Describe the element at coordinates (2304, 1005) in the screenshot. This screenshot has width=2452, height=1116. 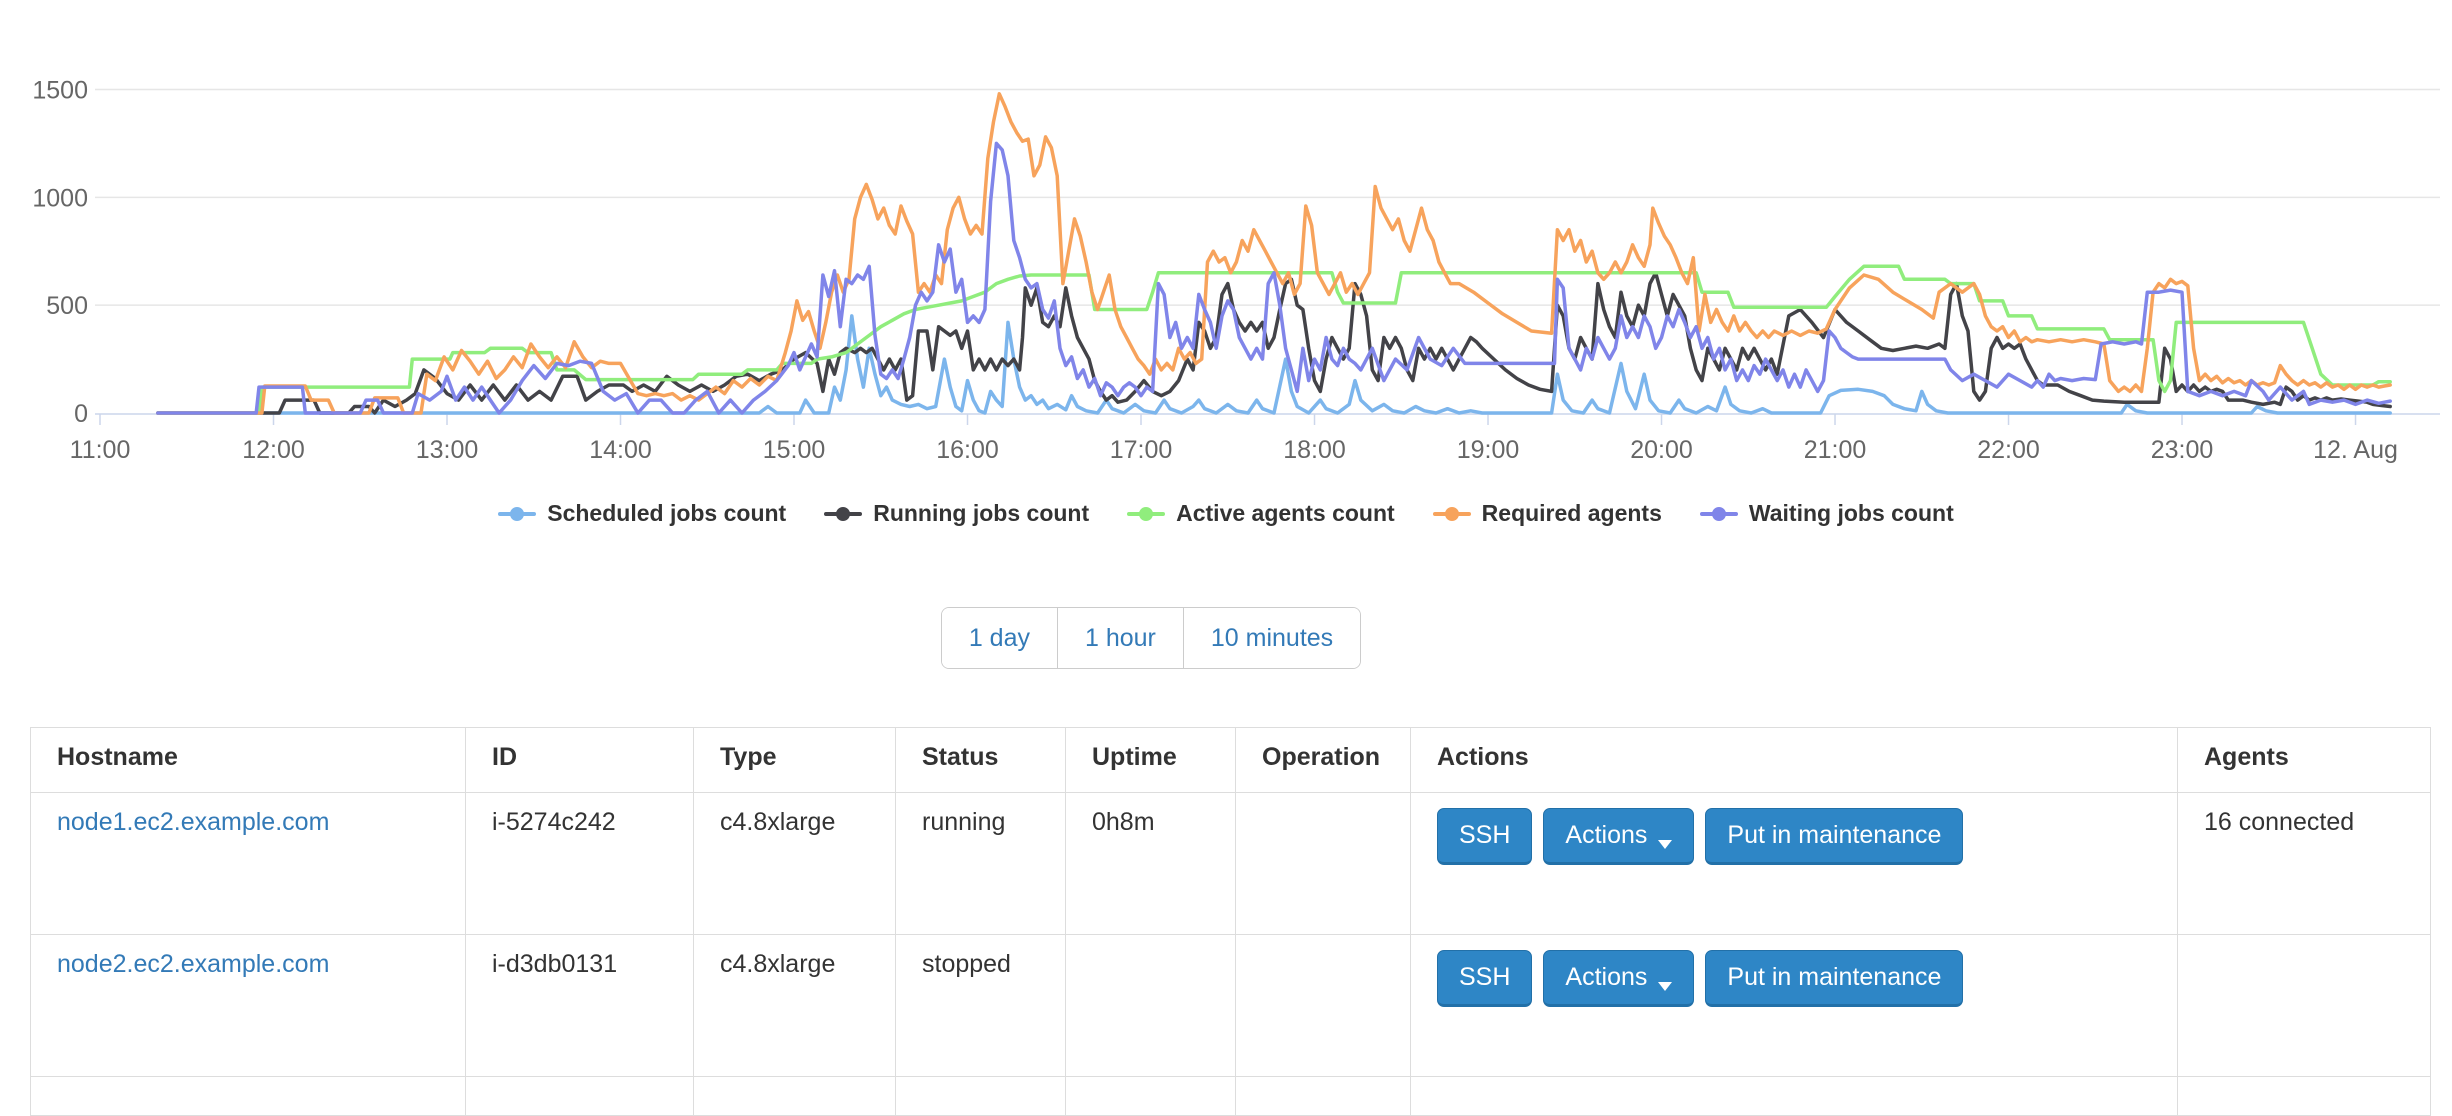
I see `cell-agents` at that location.